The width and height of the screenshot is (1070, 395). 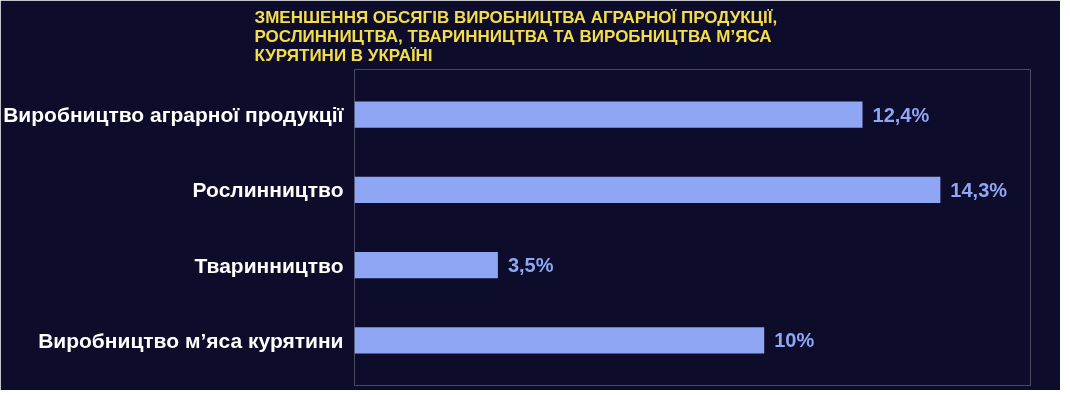 I want to click on data-label: 14,3%, so click(x=979, y=189).